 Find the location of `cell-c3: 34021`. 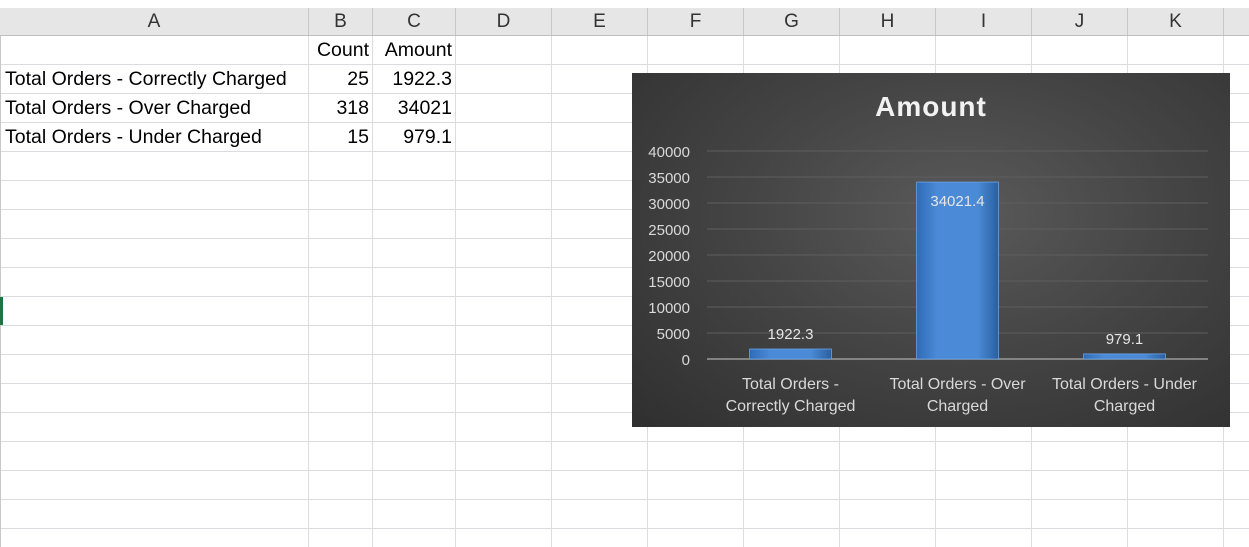

cell-c3: 34021 is located at coordinates (424, 108).